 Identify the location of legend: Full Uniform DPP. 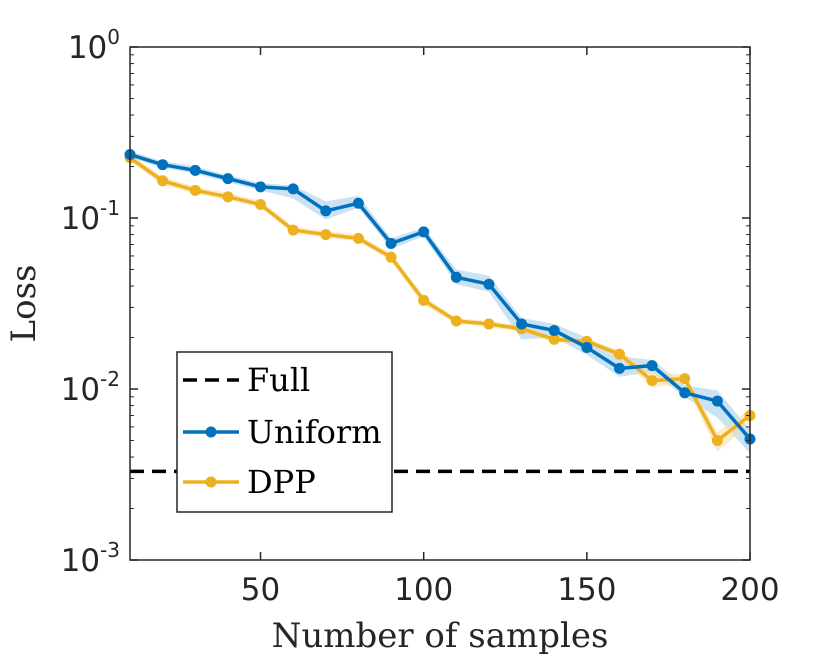
(284, 432).